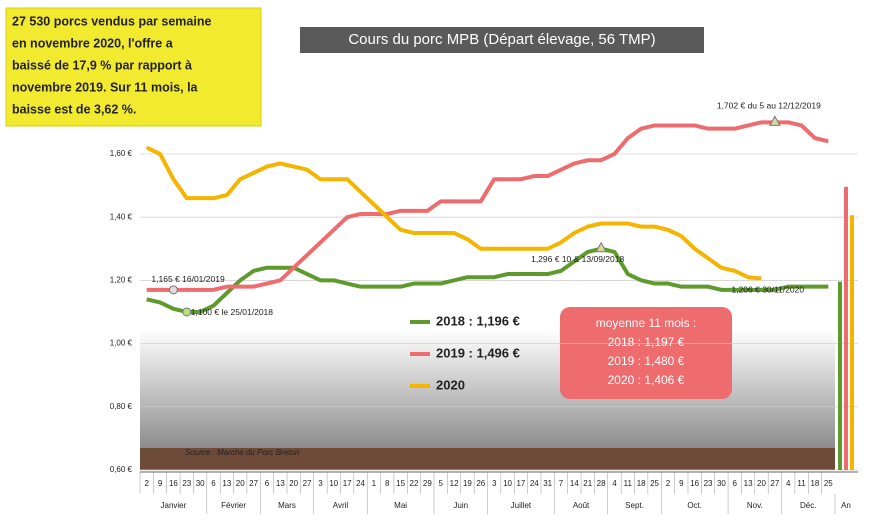 Image resolution: width=872 pixels, height=528 pixels. What do you see at coordinates (111, 21) in the screenshot?
I see `note-line: 27 530 porcs vendus par semaine` at bounding box center [111, 21].